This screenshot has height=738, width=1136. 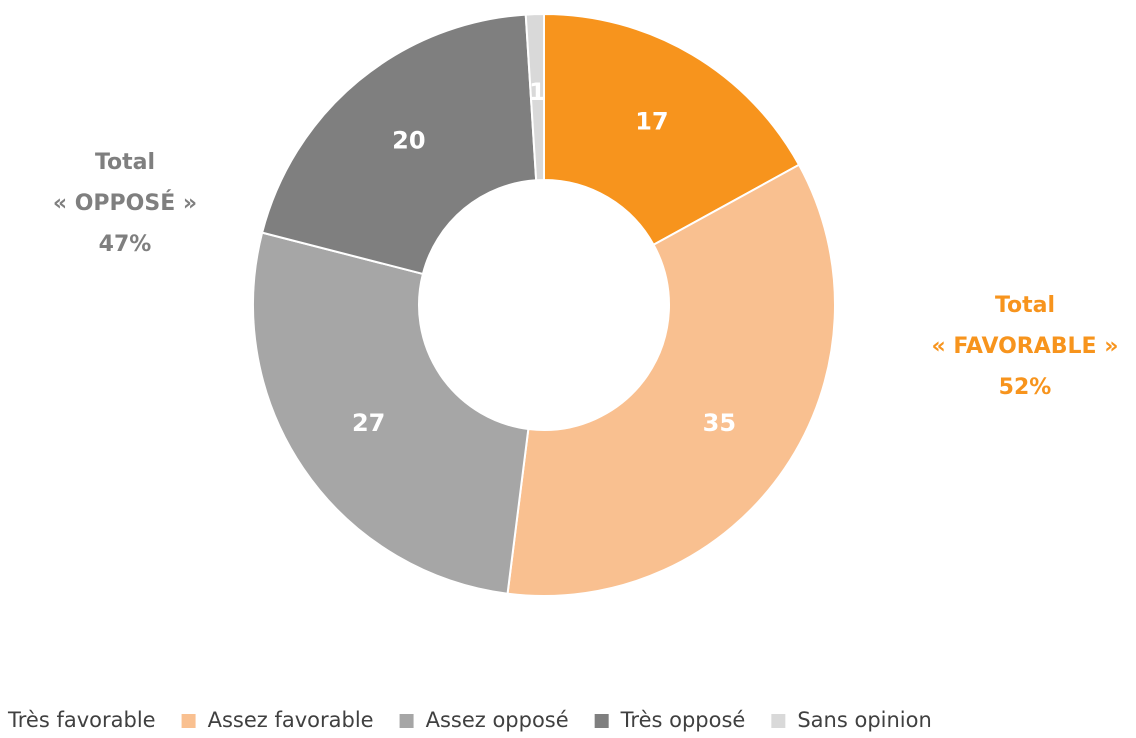 What do you see at coordinates (537, 92) in the screenshot?
I see `data-label: 1` at bounding box center [537, 92].